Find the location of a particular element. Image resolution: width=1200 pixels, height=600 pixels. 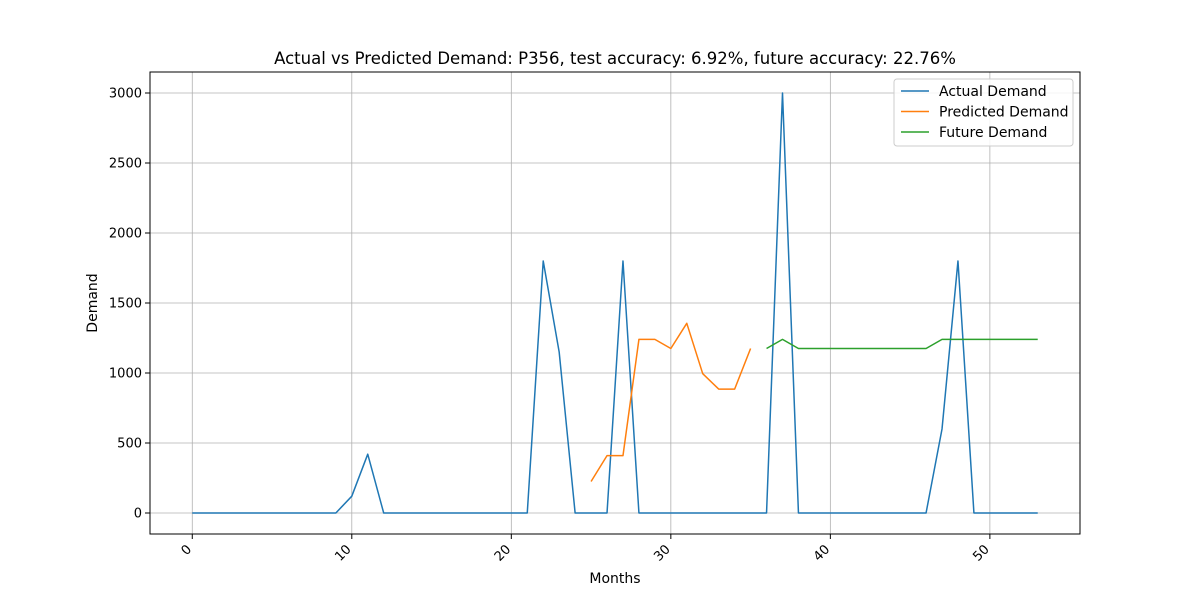

x-axis: 0 10 20 30 40 50 is located at coordinates (586, 549).